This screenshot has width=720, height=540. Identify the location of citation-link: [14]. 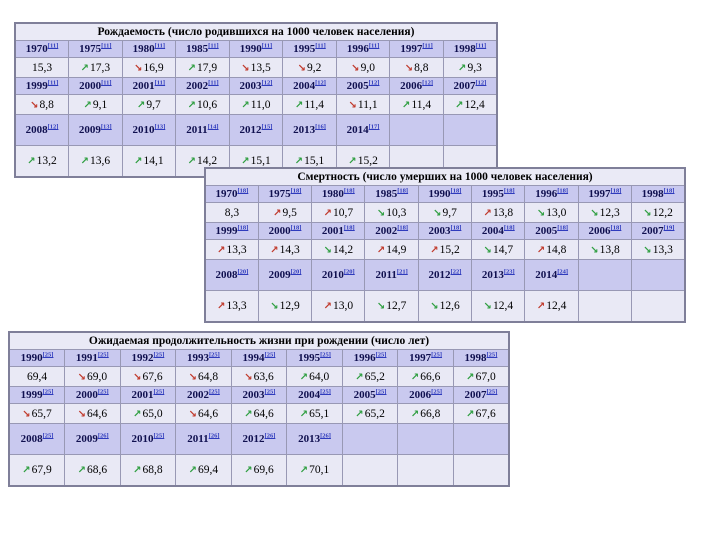
(213, 127).